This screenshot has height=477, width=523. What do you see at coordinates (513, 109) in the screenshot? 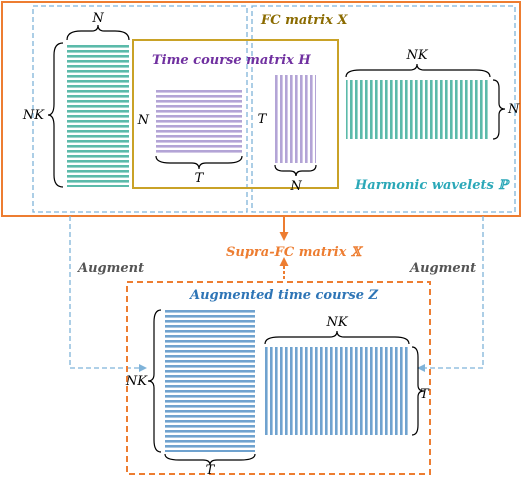
I see `wav-right-label: N` at bounding box center [513, 109].